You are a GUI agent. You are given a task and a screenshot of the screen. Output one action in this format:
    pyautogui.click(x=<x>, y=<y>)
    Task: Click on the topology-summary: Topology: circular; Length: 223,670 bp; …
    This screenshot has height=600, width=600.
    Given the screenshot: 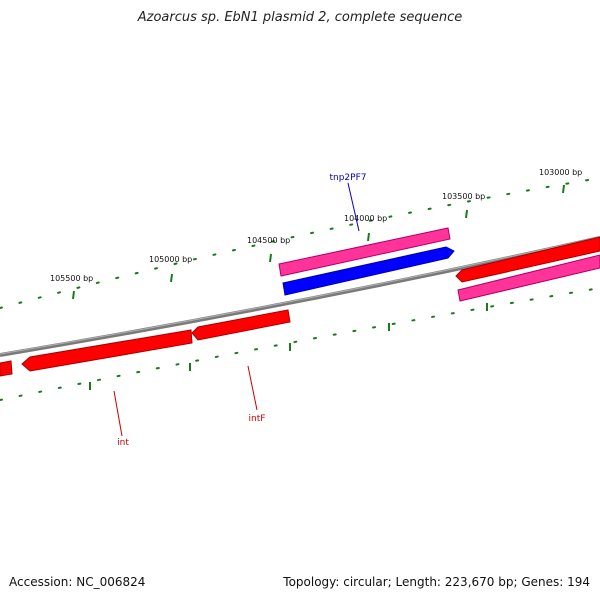 What is the action you would take?
    pyautogui.click(x=436, y=582)
    